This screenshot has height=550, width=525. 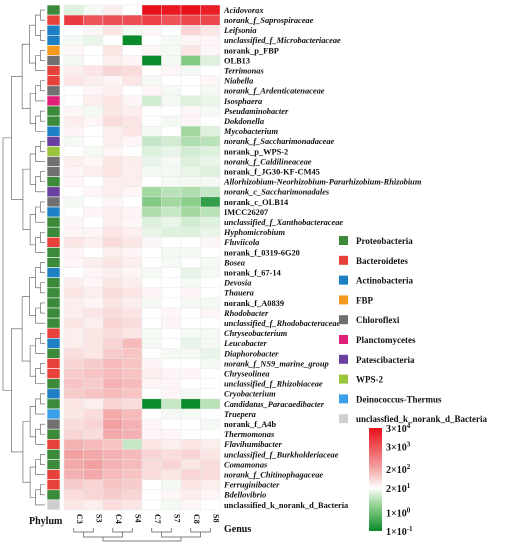 I want to click on row-label: norank_f_Chitinophagaceae, so click(x=273, y=475).